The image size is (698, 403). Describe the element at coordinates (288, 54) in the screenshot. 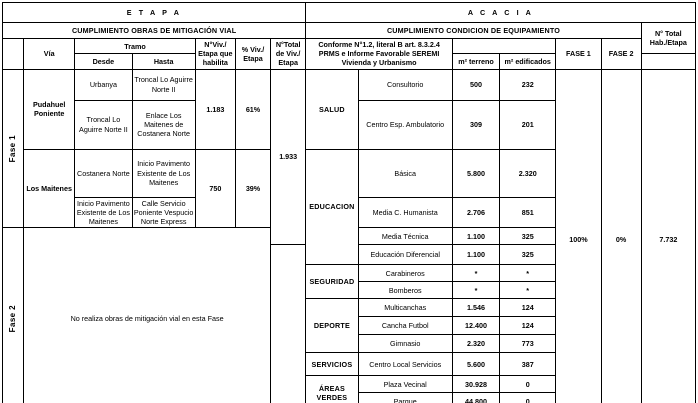

I see `header-total-viv-etapa: N°Total de Viv./ Etapa` at that location.